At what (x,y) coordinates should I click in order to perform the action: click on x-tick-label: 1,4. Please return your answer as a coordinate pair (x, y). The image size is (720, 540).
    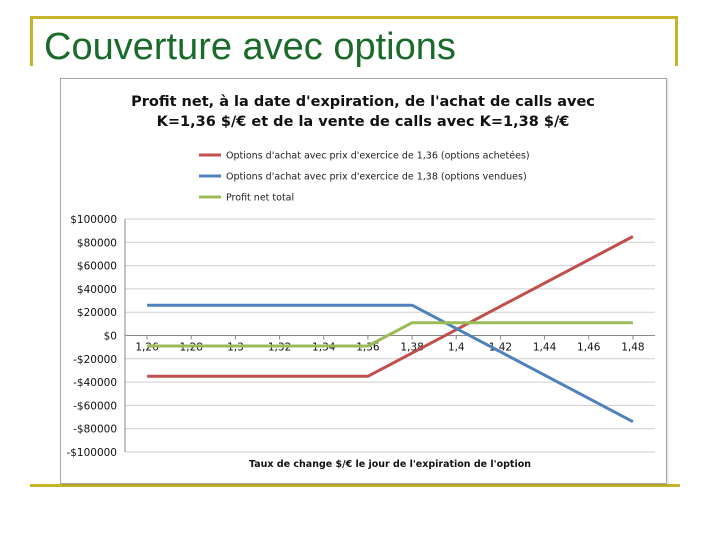
    Looking at the image, I should click on (456, 348).